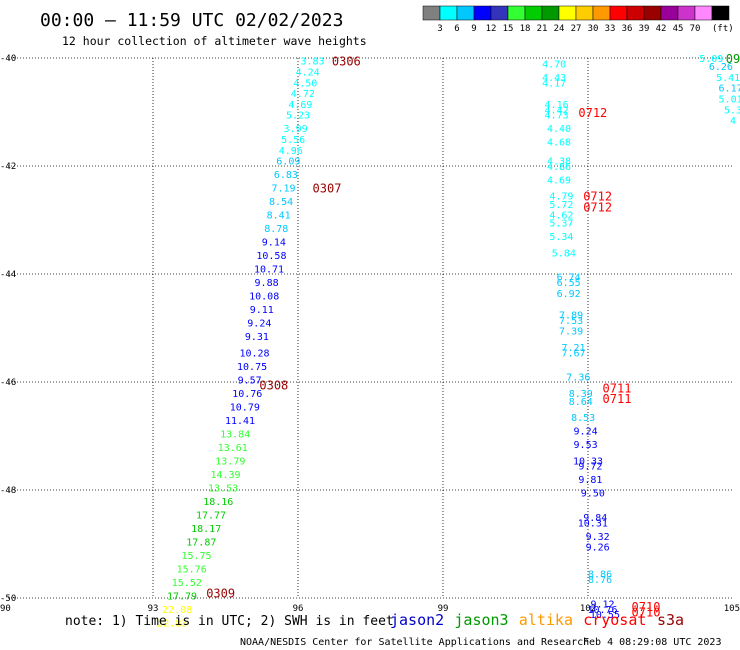 The image size is (740, 650). What do you see at coordinates (5, 609) in the screenshot?
I see `x-tick-label: 90` at bounding box center [5, 609].